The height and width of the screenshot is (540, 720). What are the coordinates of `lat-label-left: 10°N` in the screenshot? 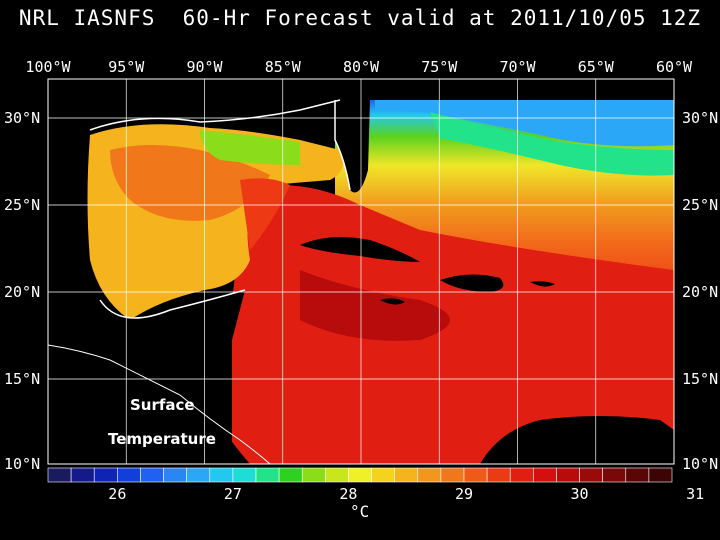 It's located at (22, 464).